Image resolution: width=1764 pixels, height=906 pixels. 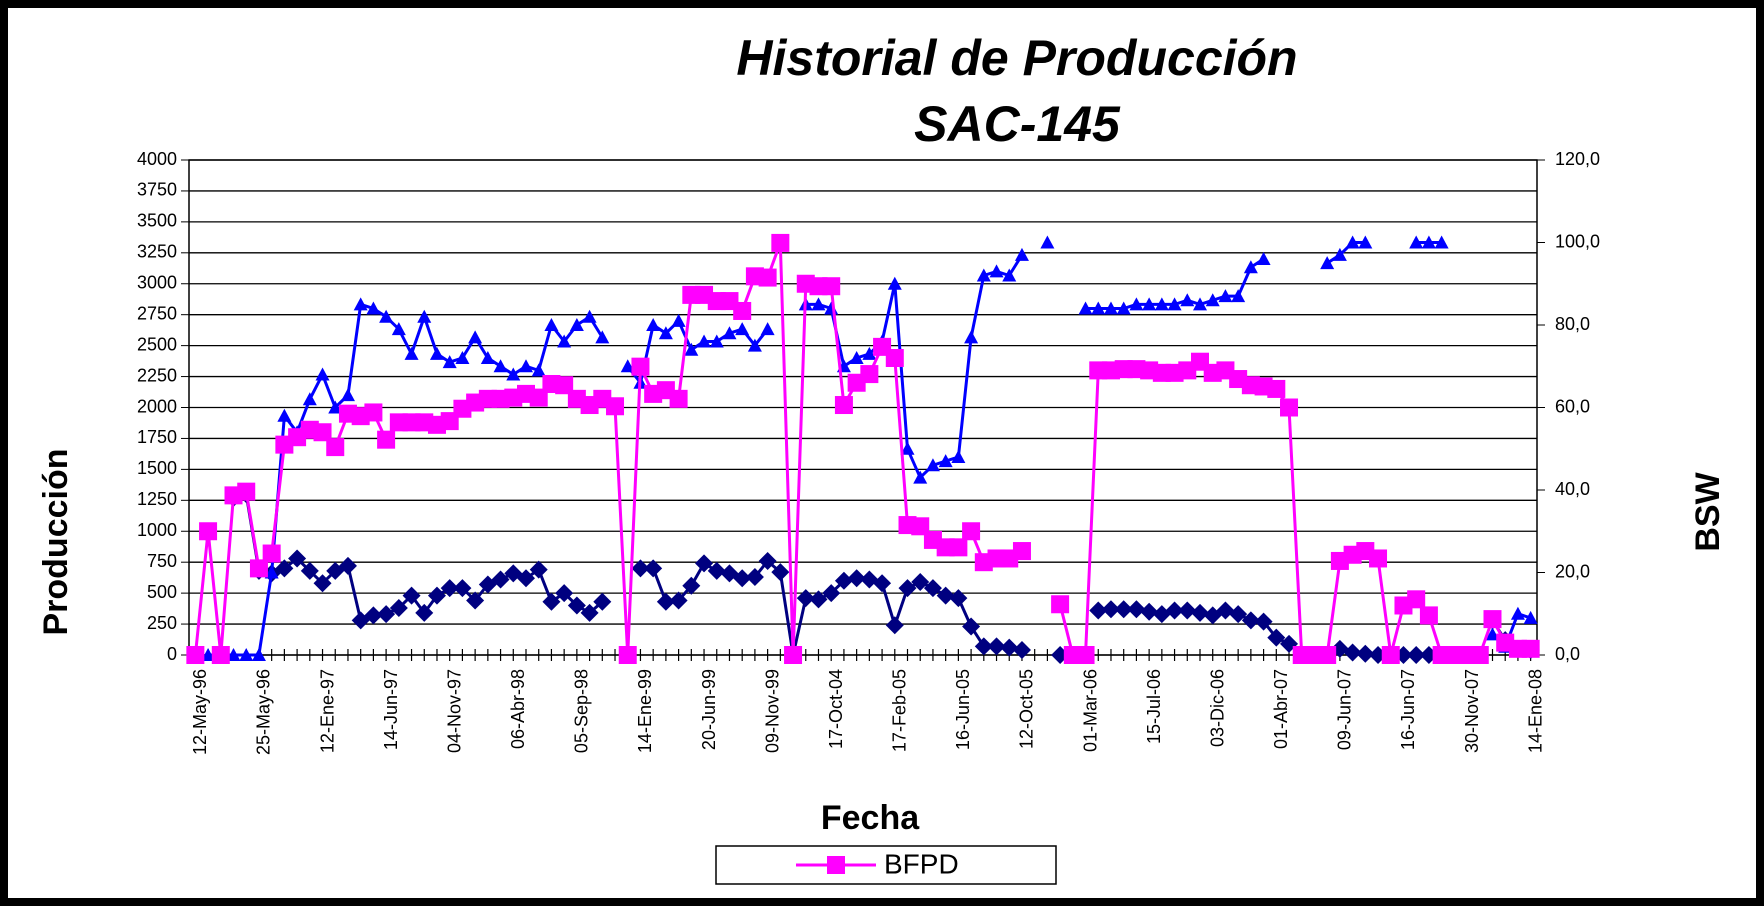 What do you see at coordinates (836, 865) in the screenshot?
I see `legend-marker` at bounding box center [836, 865].